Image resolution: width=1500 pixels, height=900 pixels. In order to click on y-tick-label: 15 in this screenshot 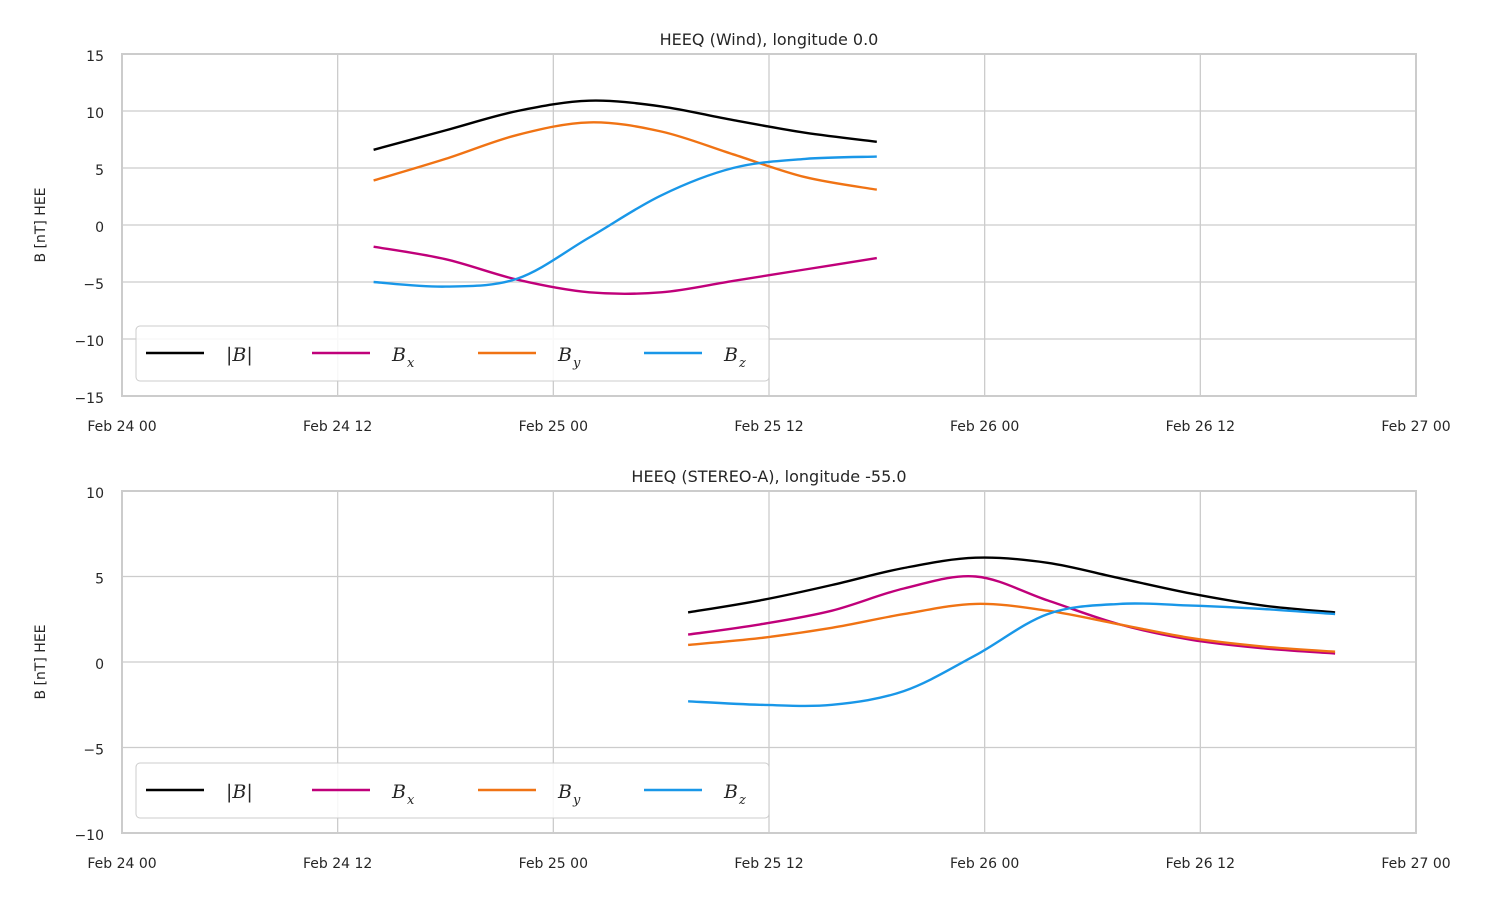, I will do `click(95, 57)`.